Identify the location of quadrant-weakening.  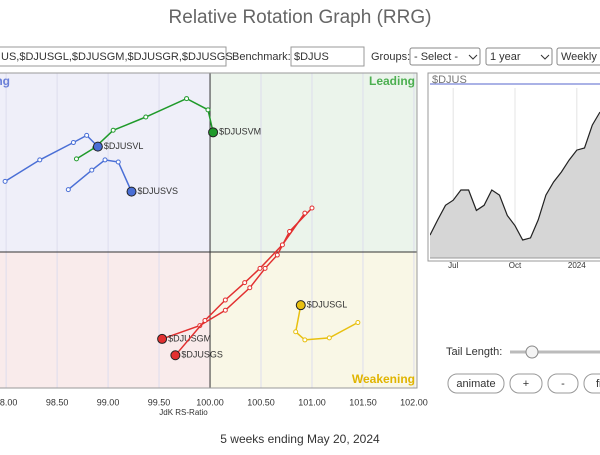
(313, 319).